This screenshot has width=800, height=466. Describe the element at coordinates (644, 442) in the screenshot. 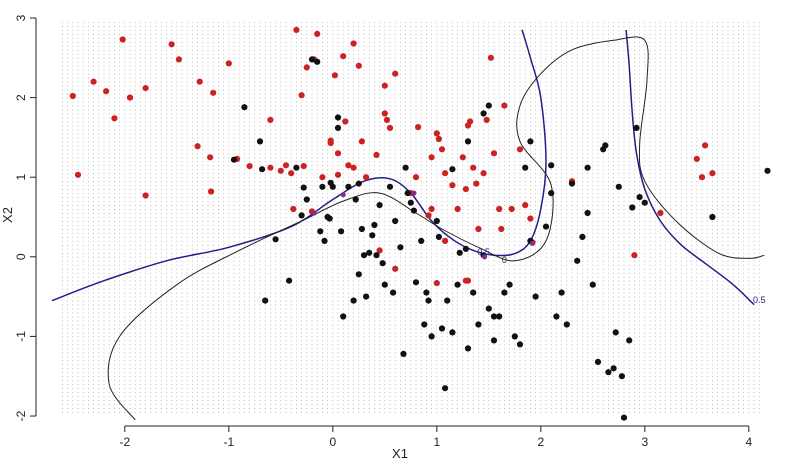

I see `x-tick-label: 3` at that location.